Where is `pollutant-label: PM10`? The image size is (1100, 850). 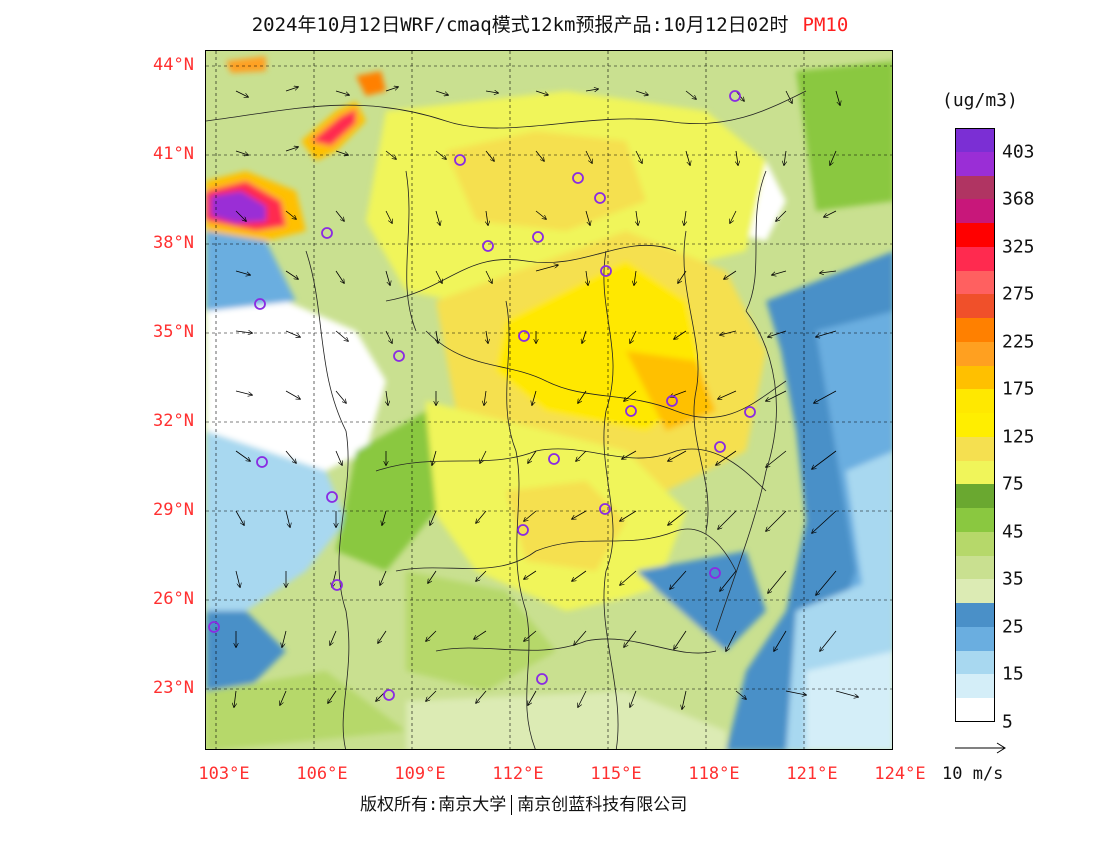
pollutant-label: PM10 is located at coordinates (825, 25).